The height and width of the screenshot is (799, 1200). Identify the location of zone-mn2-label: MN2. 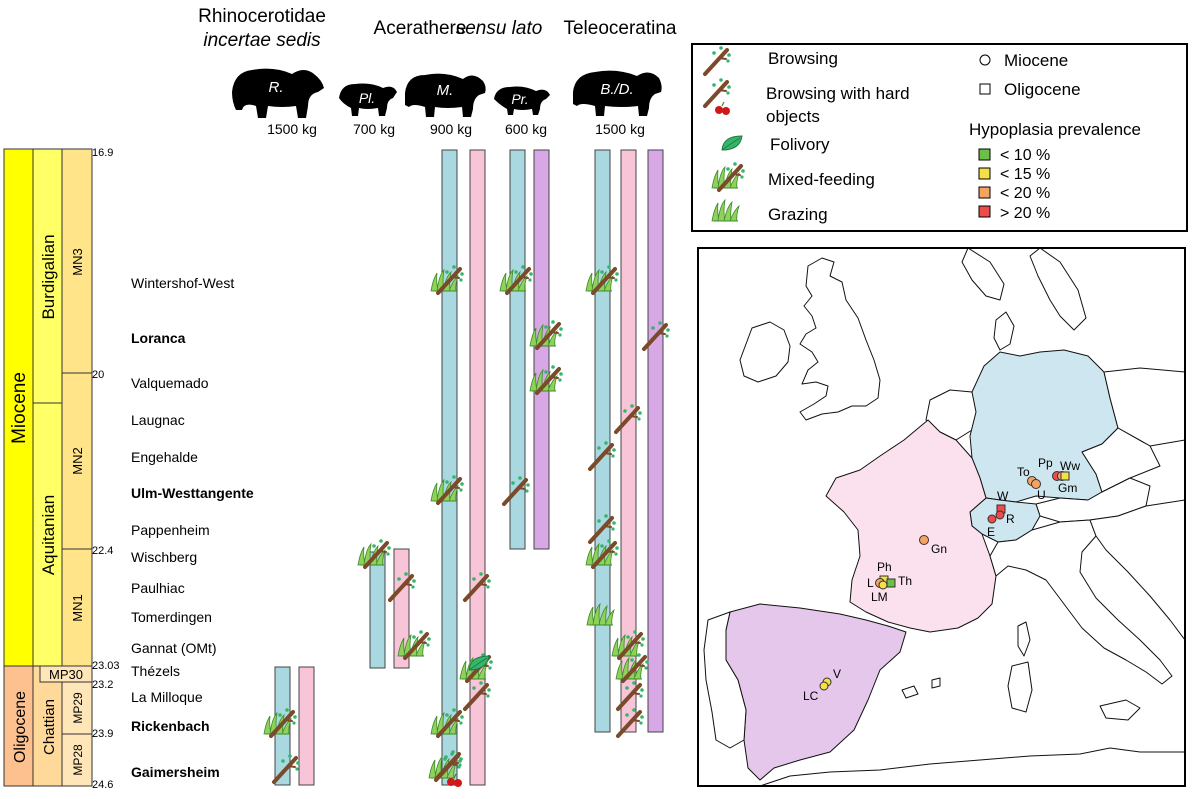
(77, 460).